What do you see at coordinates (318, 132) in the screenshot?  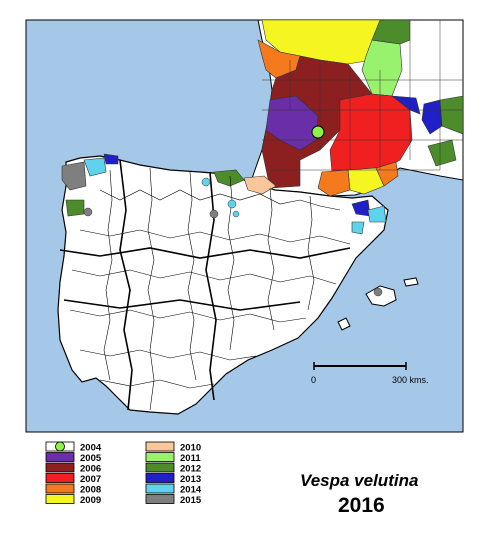 I see `origin-2004-marker` at bounding box center [318, 132].